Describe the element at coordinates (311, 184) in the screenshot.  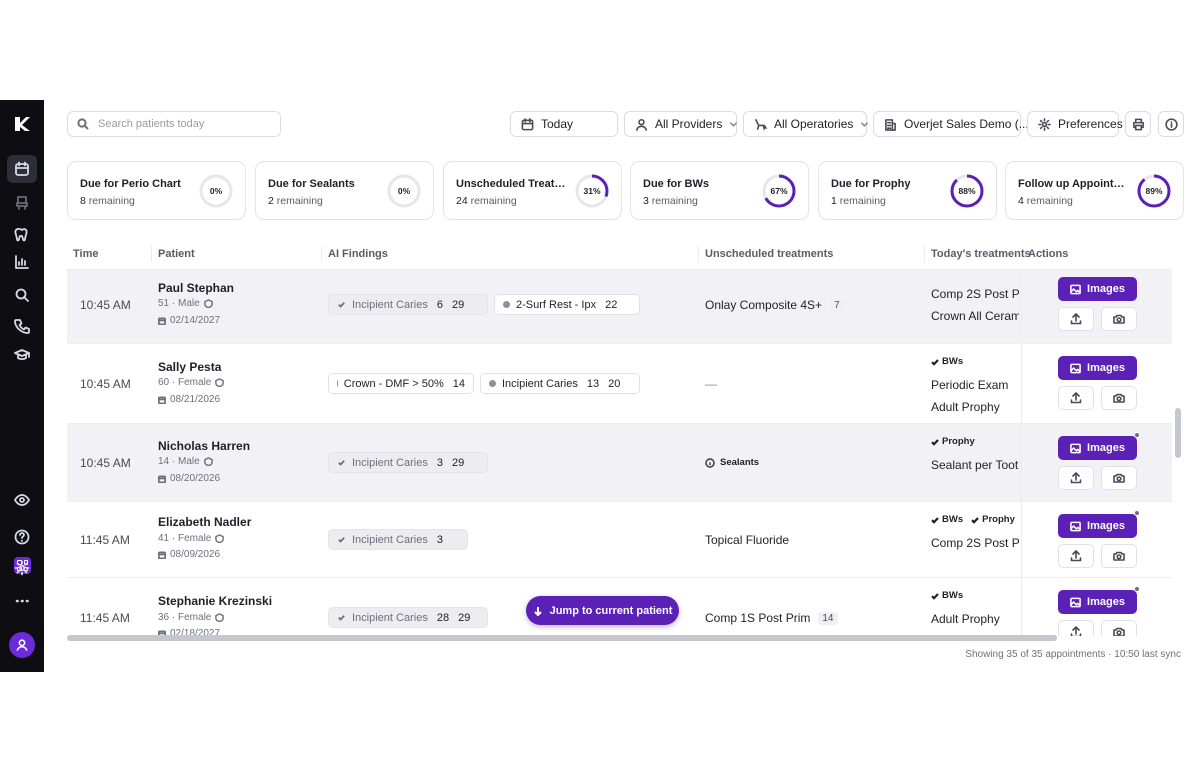
I see `card-title: Due for Sealants` at that location.